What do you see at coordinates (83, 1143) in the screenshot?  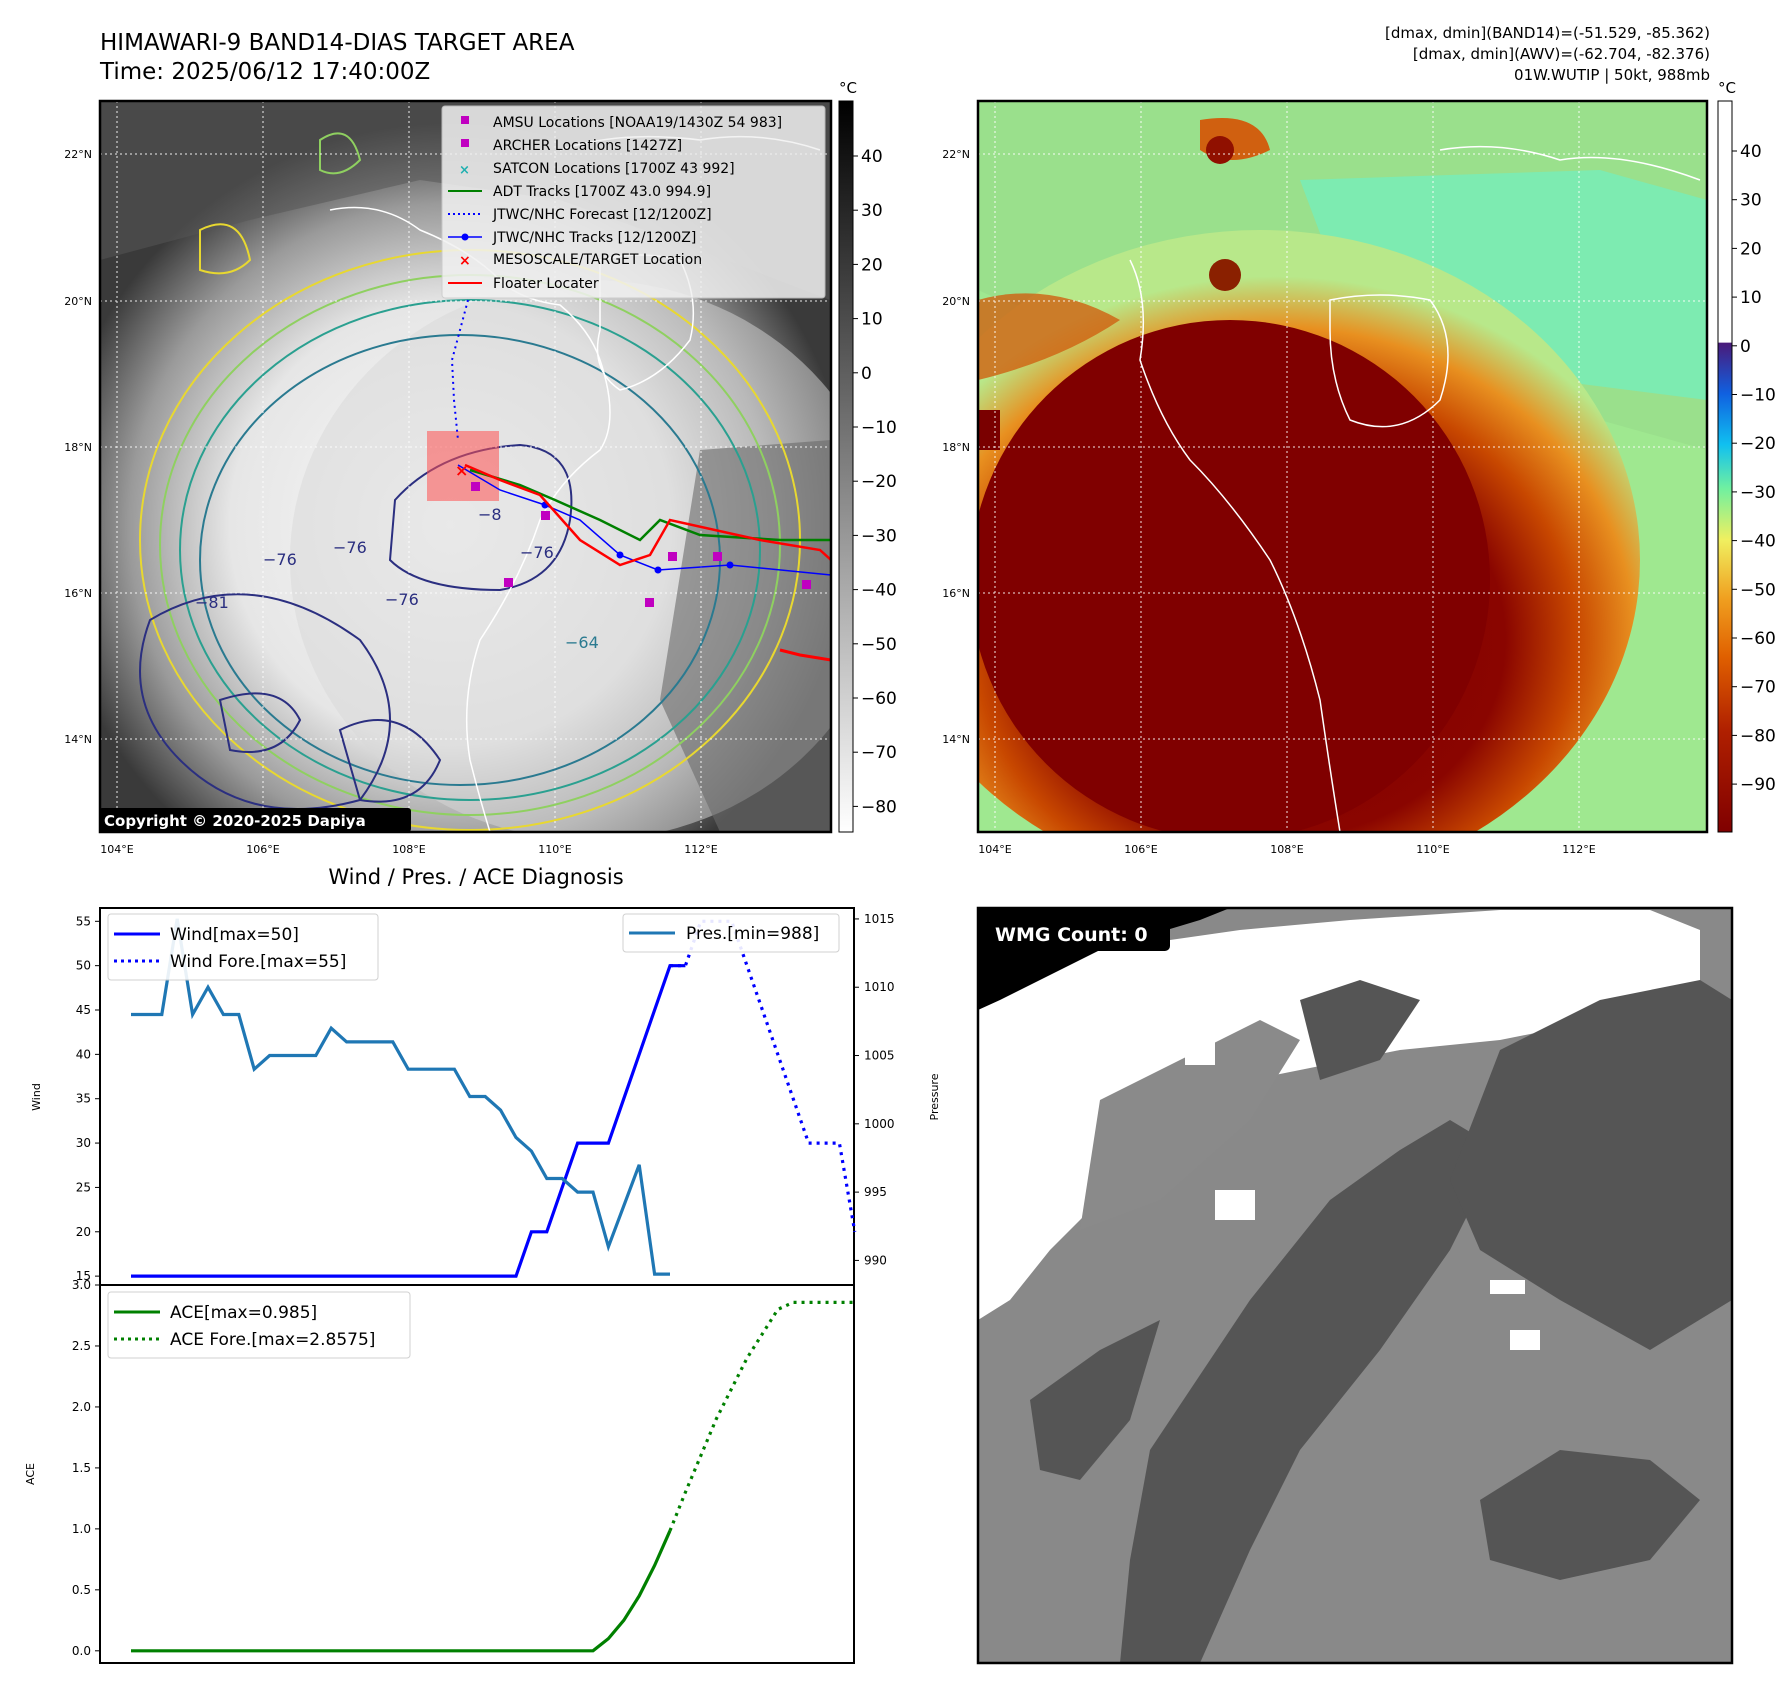 I see `wind-tick-label: 30` at bounding box center [83, 1143].